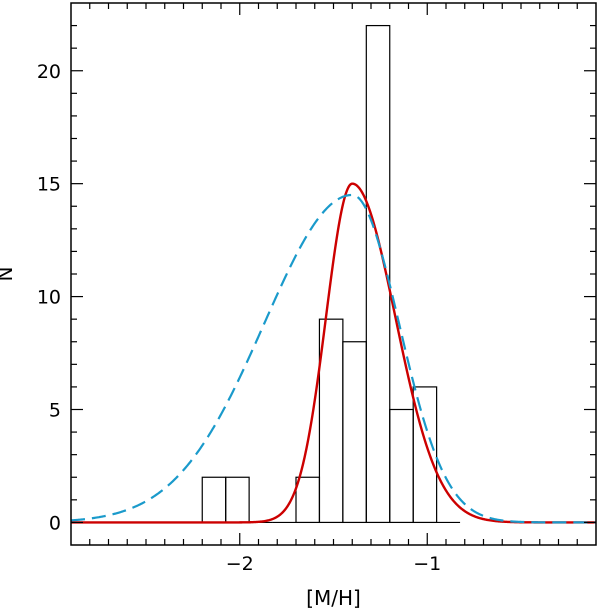  Describe the element at coordinates (49, 185) in the screenshot. I see `y-tick-label: 15` at that location.